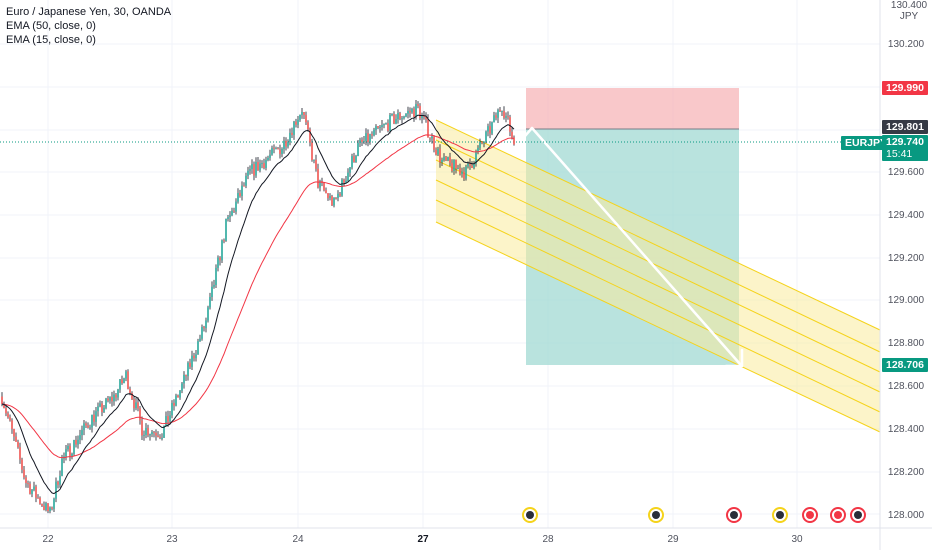 This screenshot has width=932, height=550. Describe the element at coordinates (909, 11) in the screenshot. I see `y-axis-unit: 130.400 JPY` at that location.